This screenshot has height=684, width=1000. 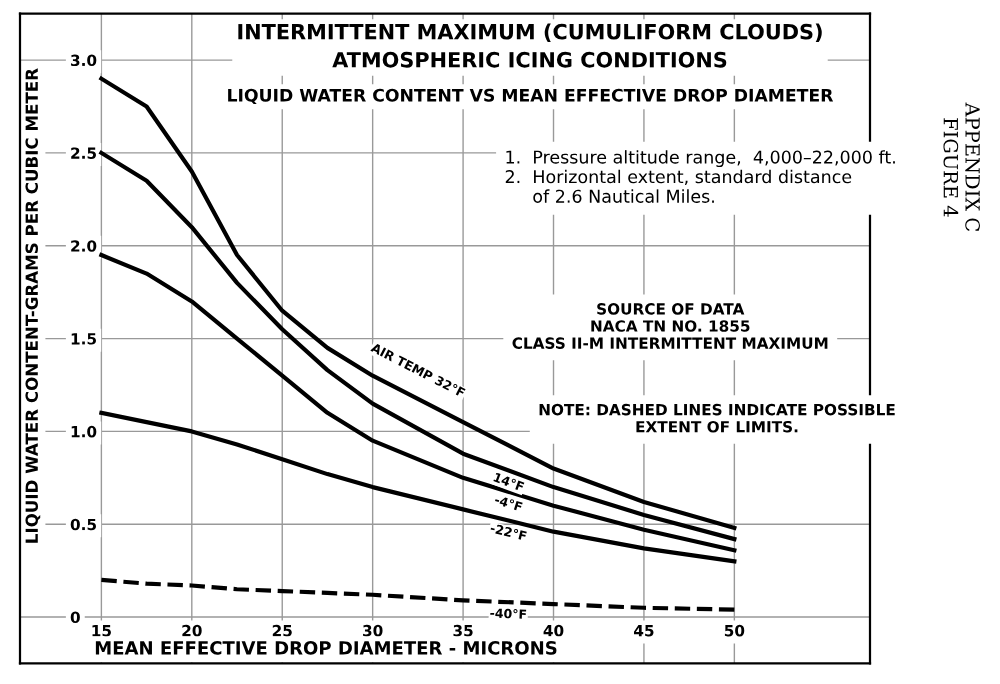 I want to click on x-axis-title: MEAN EFFECTIVE DROP DIAMETER - MICRONS, so click(x=326, y=648).